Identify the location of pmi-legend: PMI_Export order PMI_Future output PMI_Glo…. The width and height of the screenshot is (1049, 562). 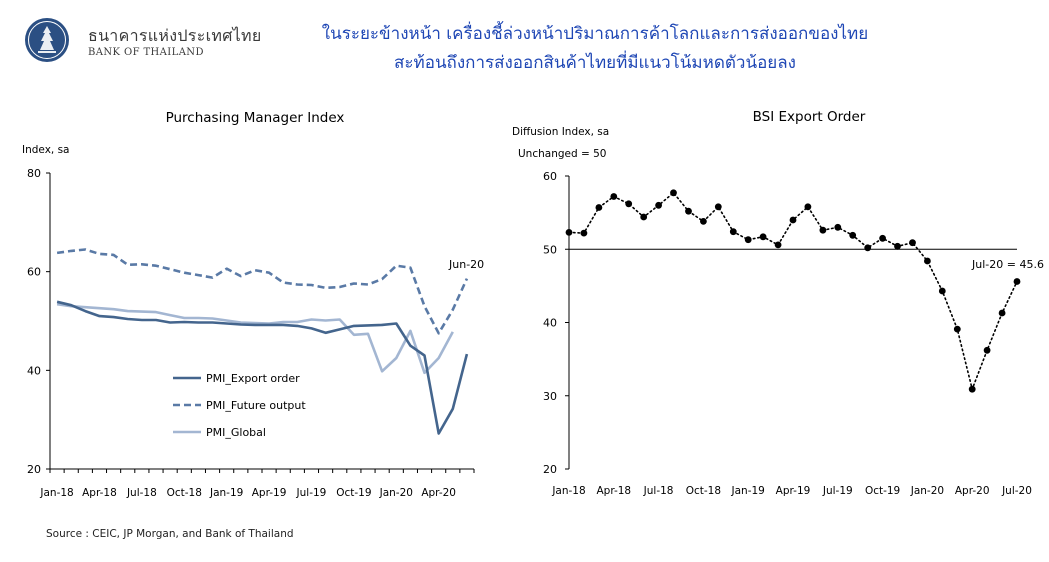
(239, 405).